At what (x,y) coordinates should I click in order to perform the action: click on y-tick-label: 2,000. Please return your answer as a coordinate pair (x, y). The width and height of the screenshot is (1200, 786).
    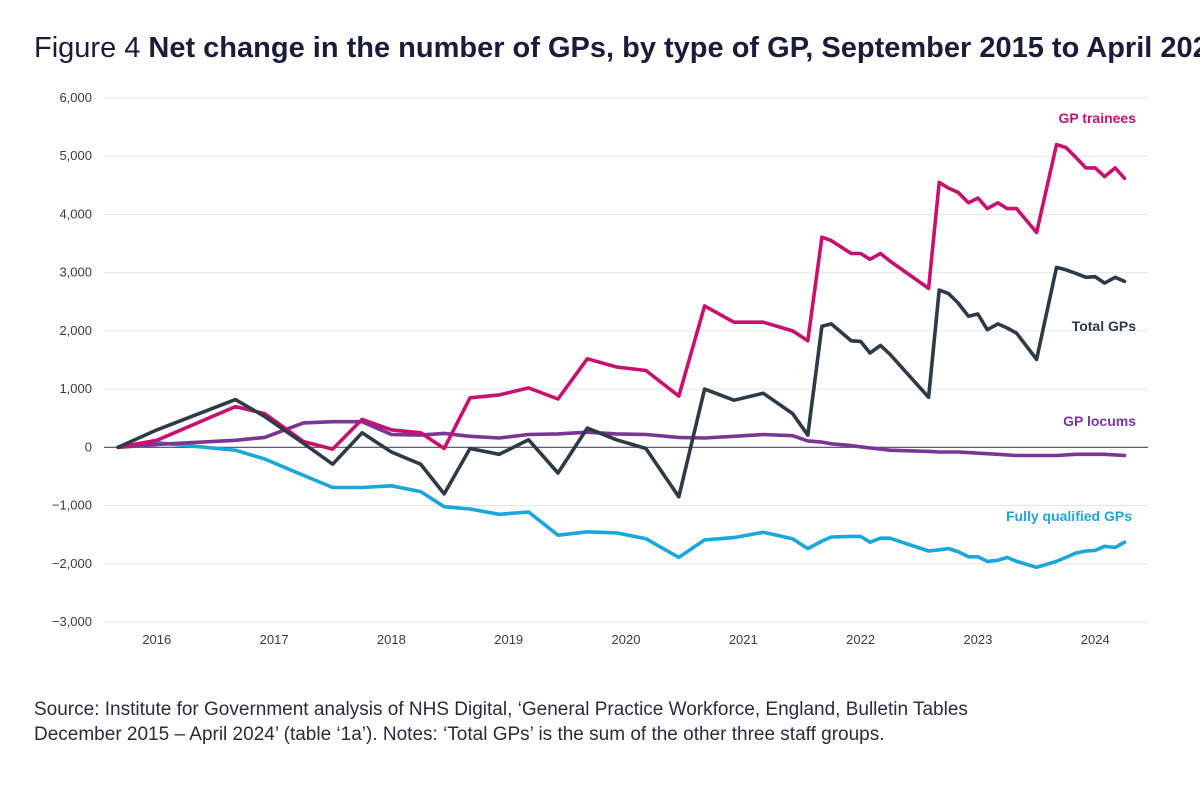
    Looking at the image, I should click on (75, 330).